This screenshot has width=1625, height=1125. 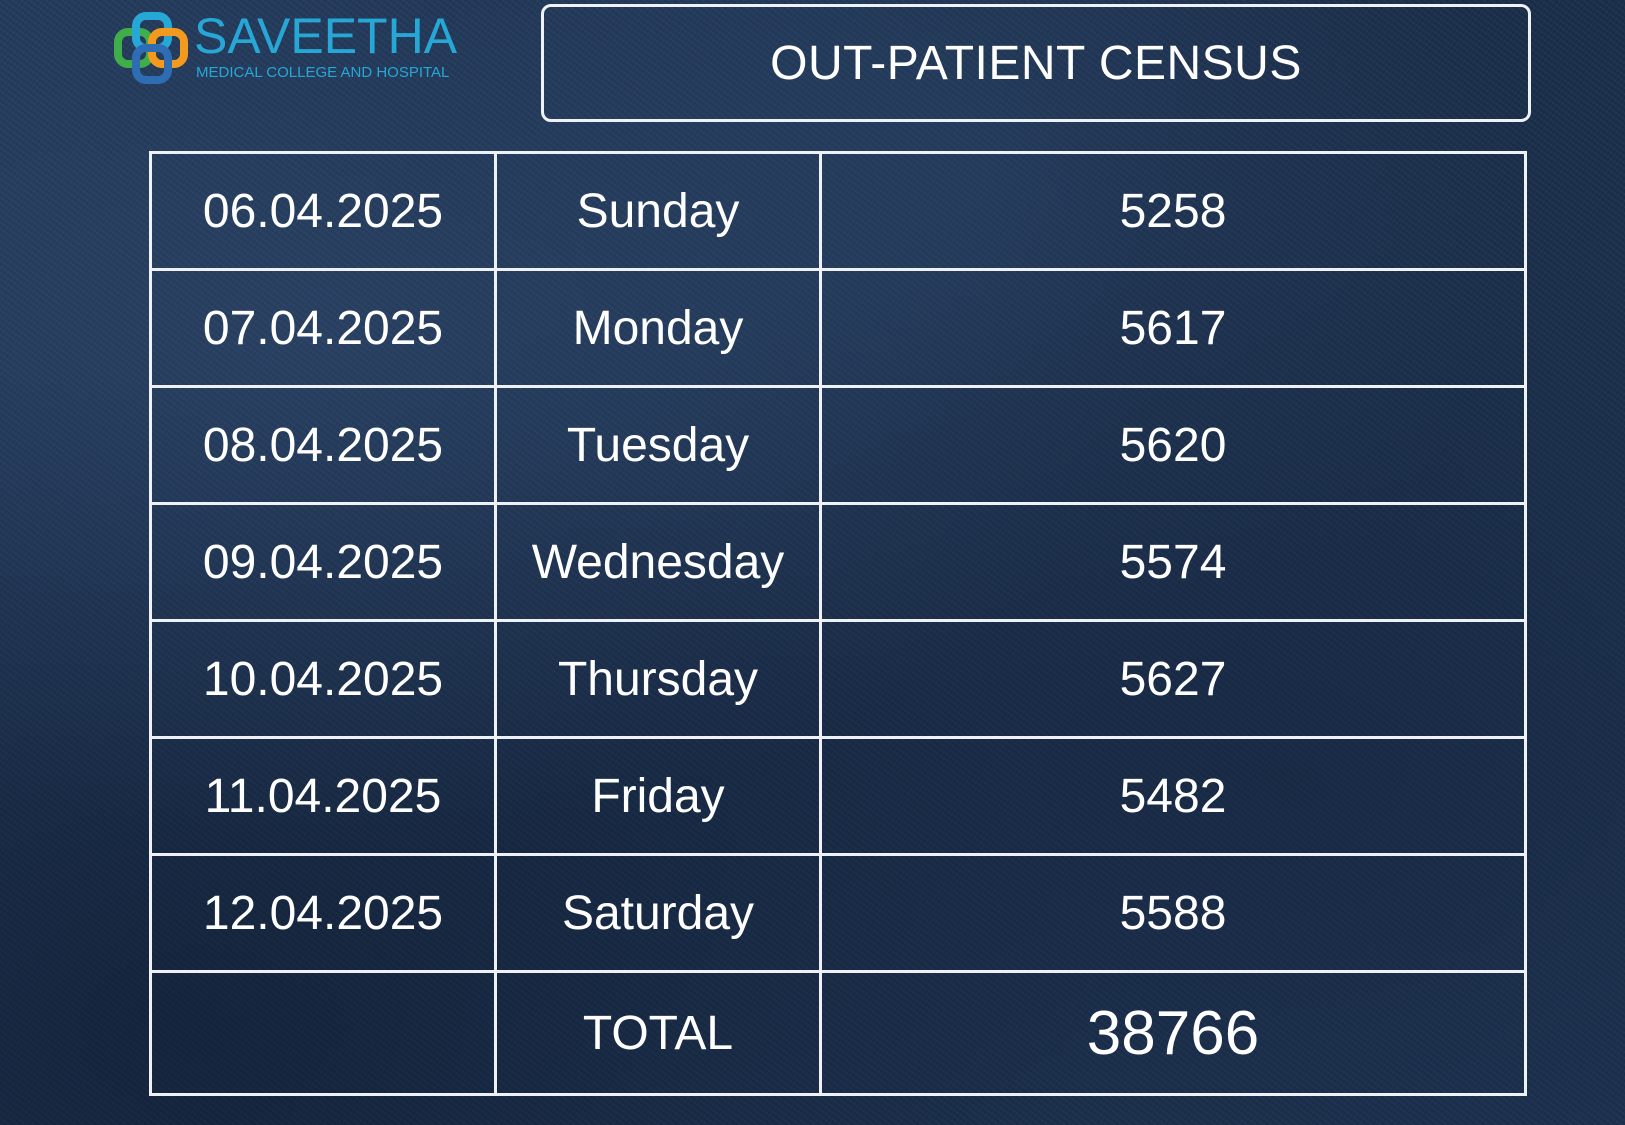 What do you see at coordinates (1173, 211) in the screenshot?
I see `count-cell: 5258` at bounding box center [1173, 211].